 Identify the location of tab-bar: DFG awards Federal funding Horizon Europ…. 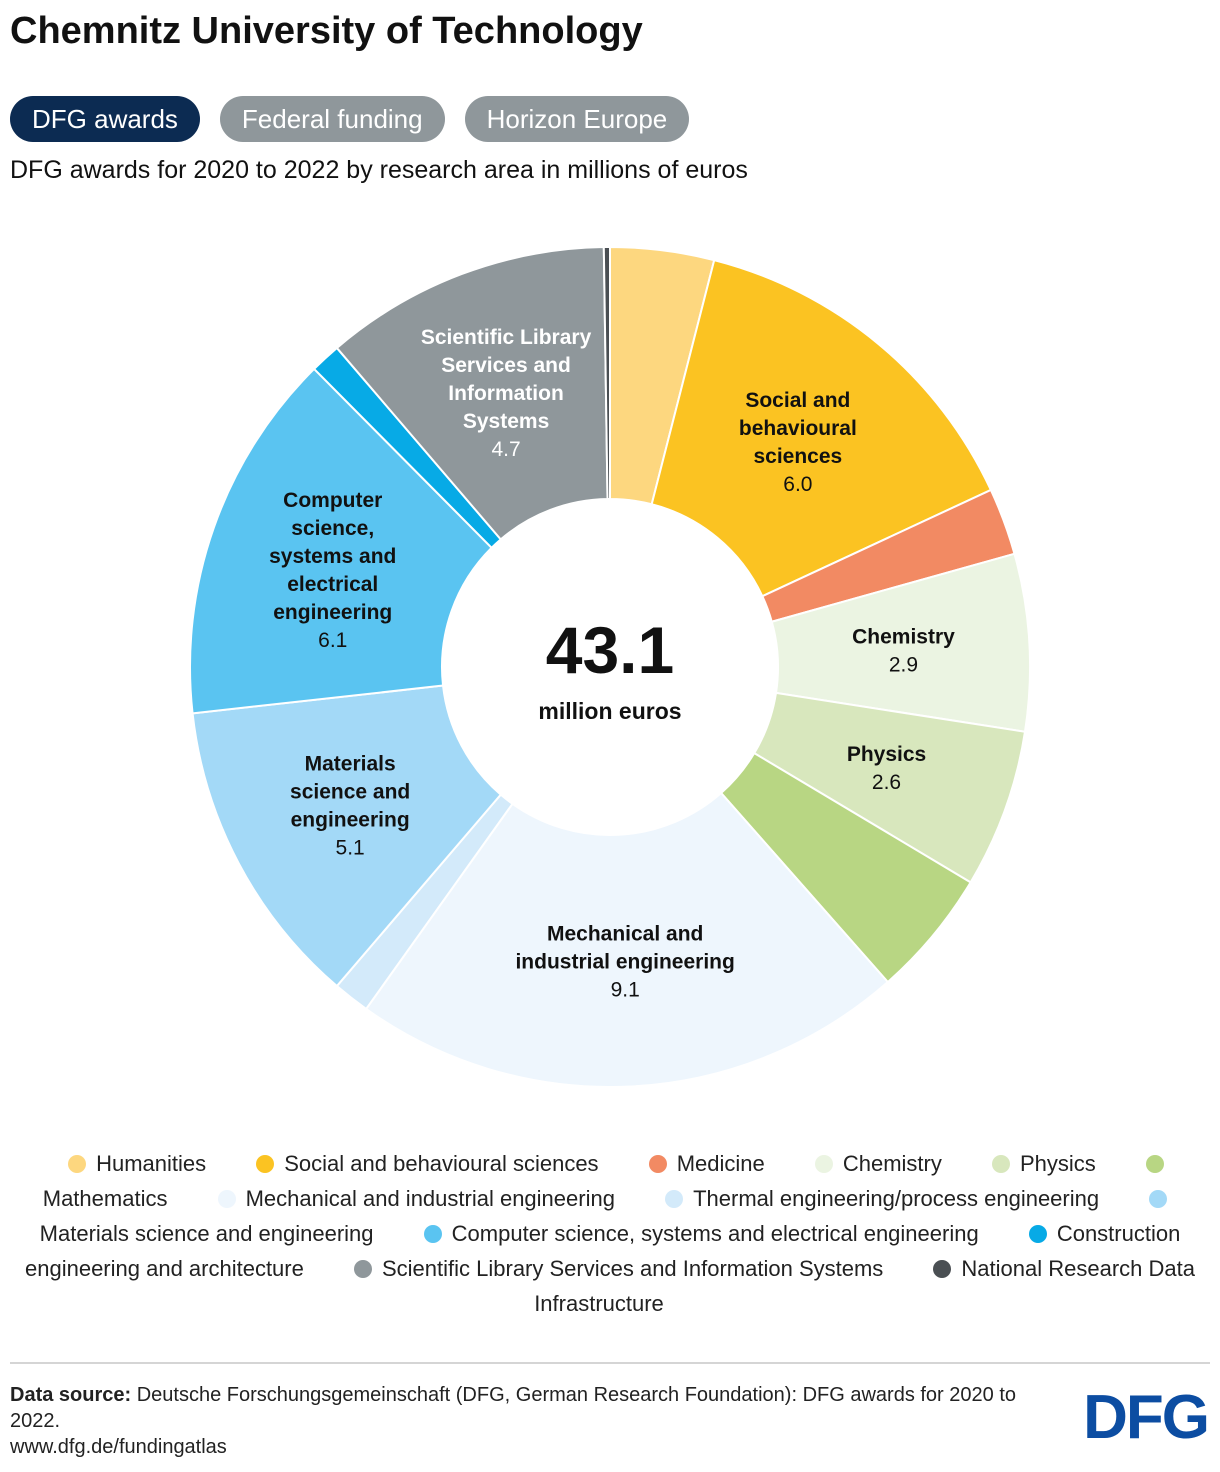
(350, 119).